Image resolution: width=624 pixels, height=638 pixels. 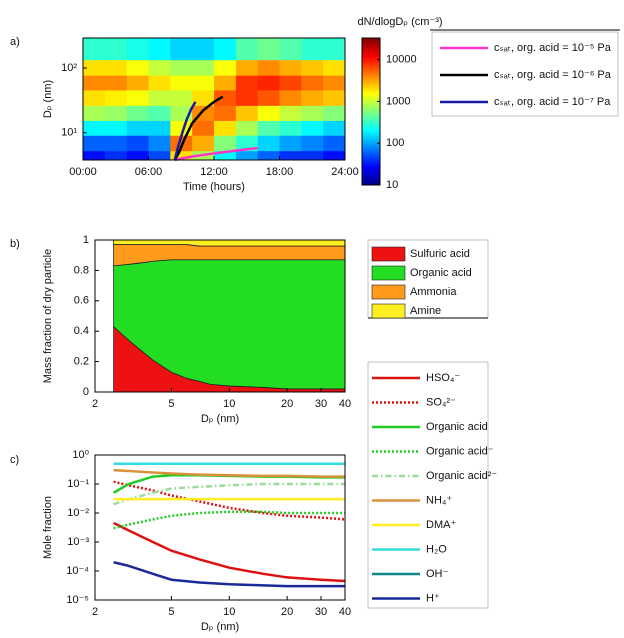 What do you see at coordinates (48, 527) in the screenshot?
I see `y-axis-label: Mole fraction` at bounding box center [48, 527].